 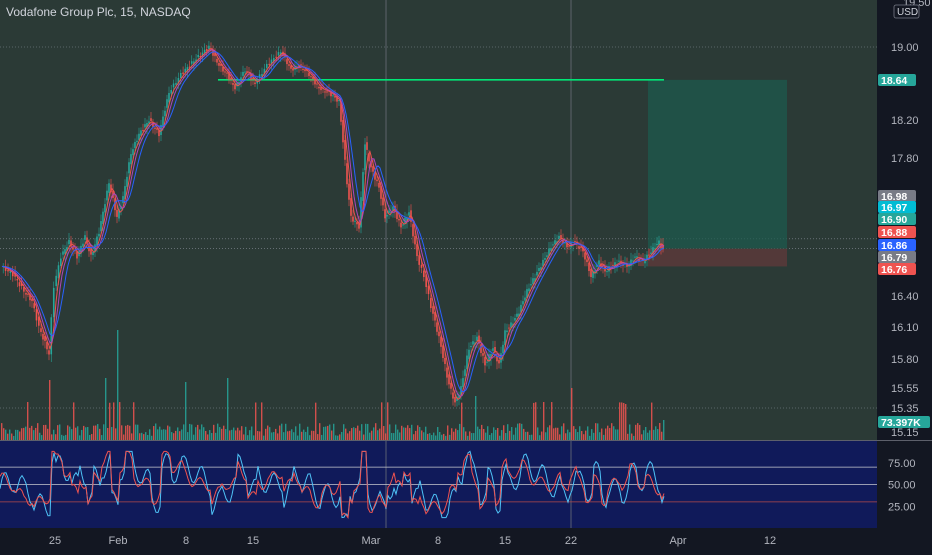 I want to click on currency-badge, so click(x=906, y=11).